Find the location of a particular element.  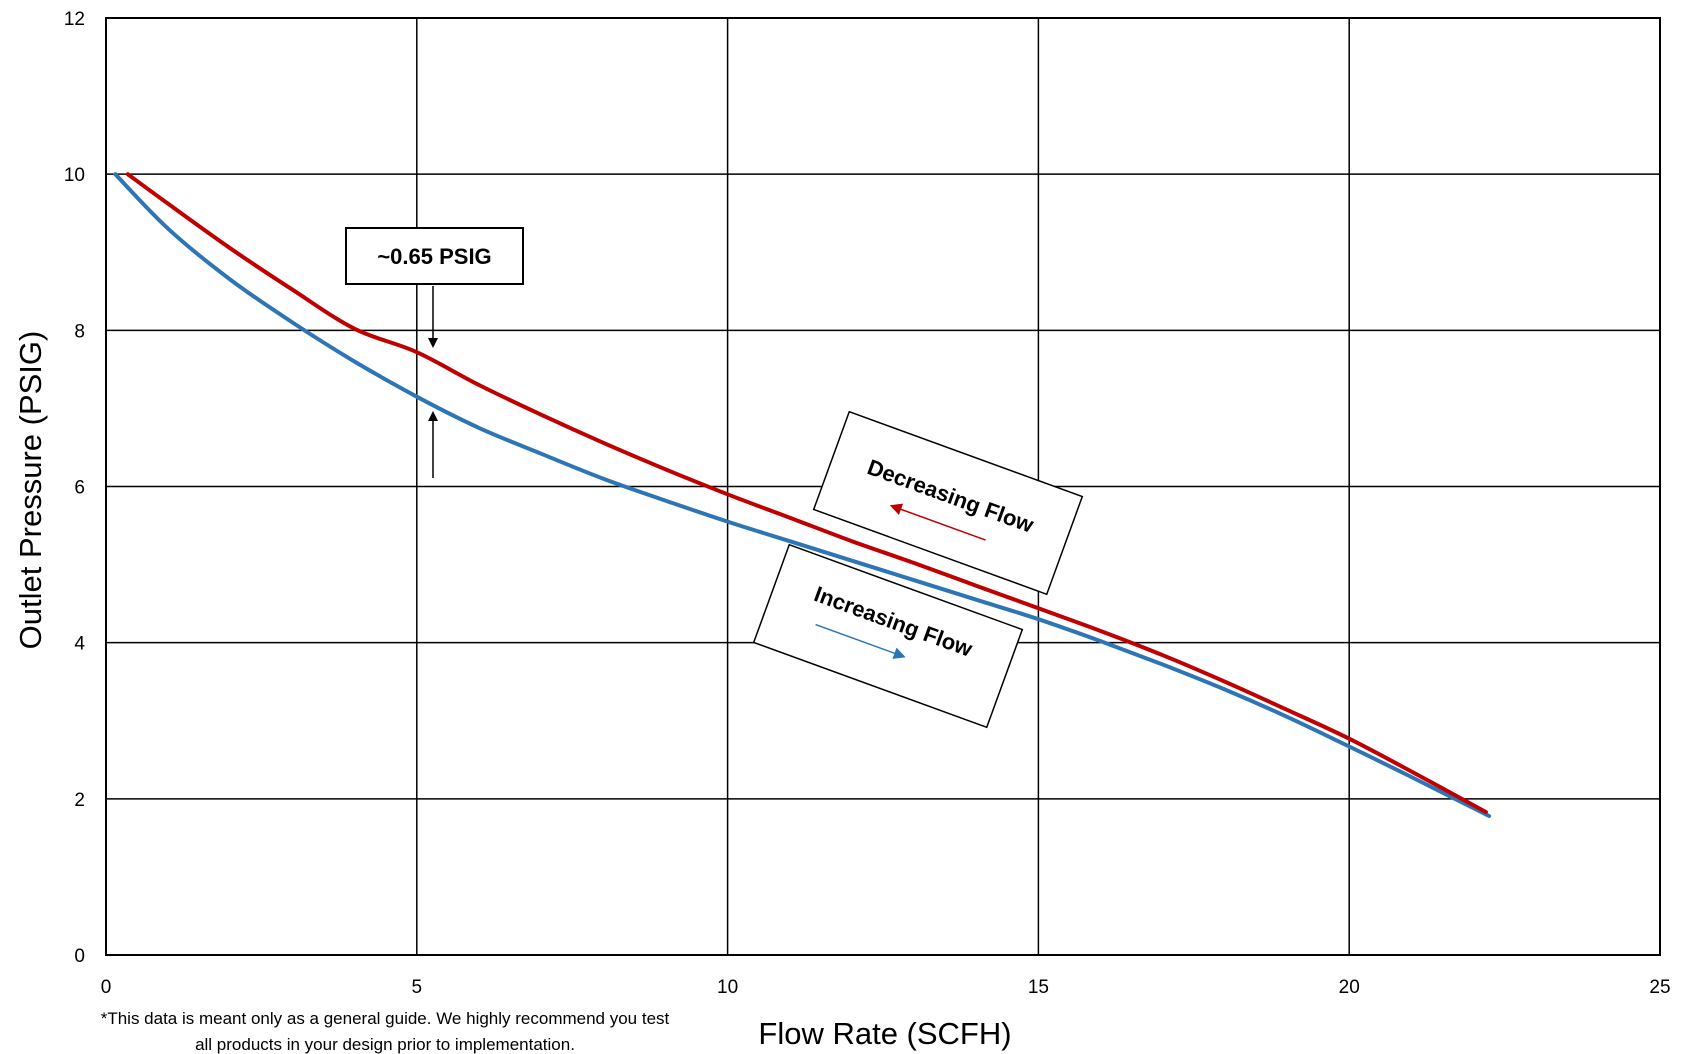

y-axis-ticks: 0 2 4 6 8 10 12 is located at coordinates (75, 488).